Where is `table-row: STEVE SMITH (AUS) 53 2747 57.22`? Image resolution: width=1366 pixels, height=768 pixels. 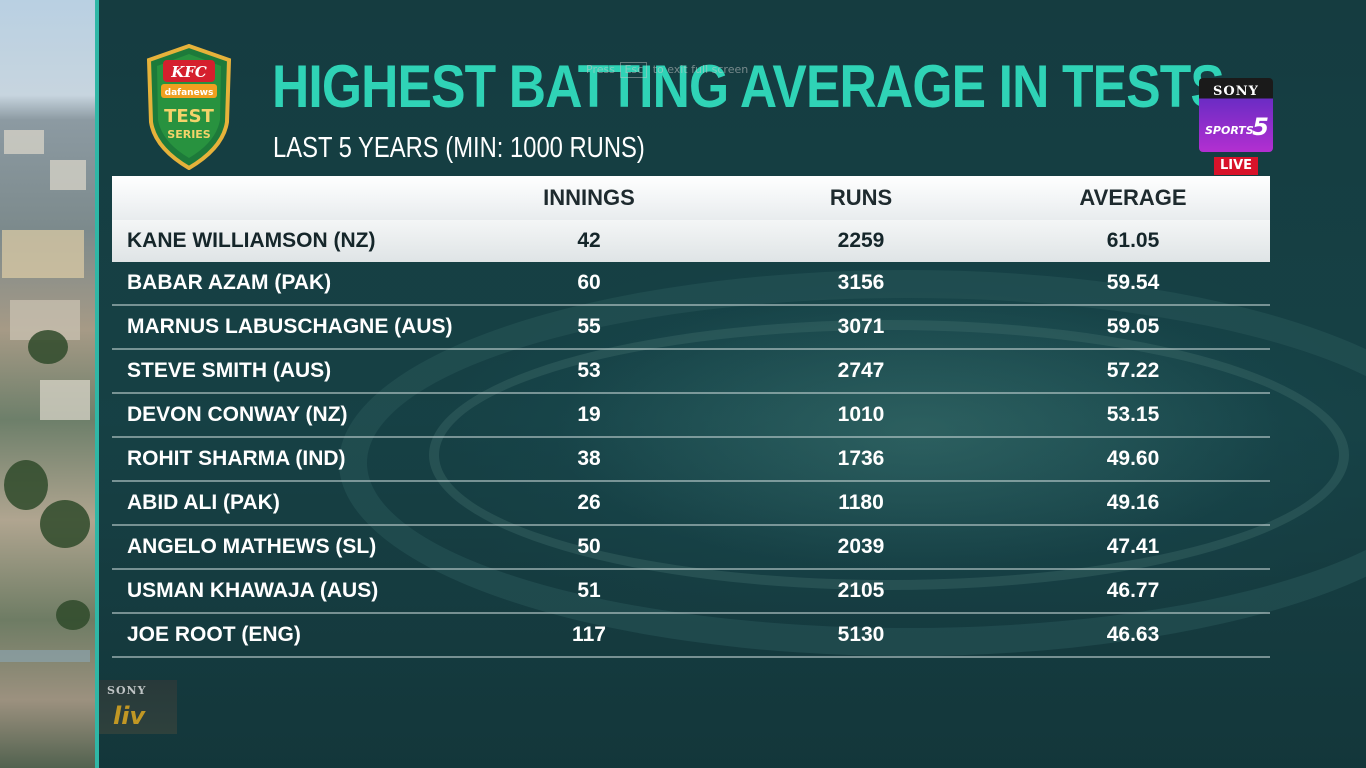 table-row: STEVE SMITH (AUS) 53 2747 57.22 is located at coordinates (691, 371).